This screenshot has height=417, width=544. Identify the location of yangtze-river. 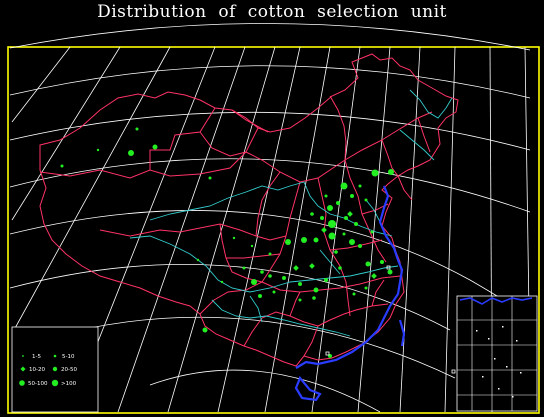
(264, 264).